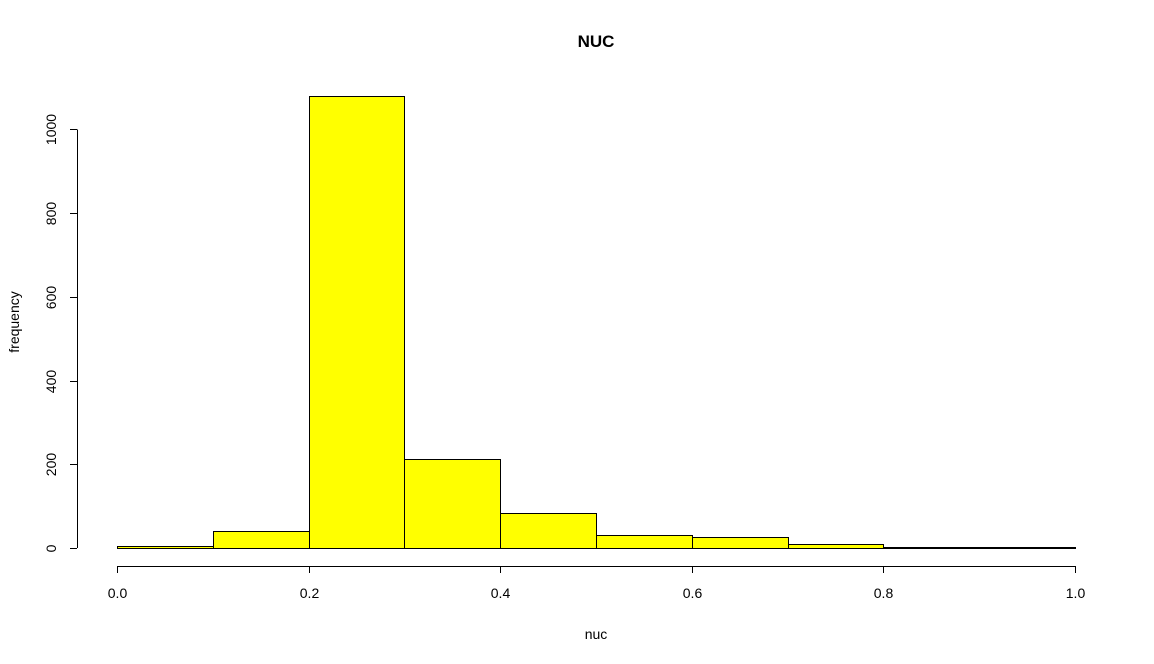 Image resolution: width=1154 pixels, height=664 pixels. I want to click on x-tick-label: 0.6, so click(693, 593).